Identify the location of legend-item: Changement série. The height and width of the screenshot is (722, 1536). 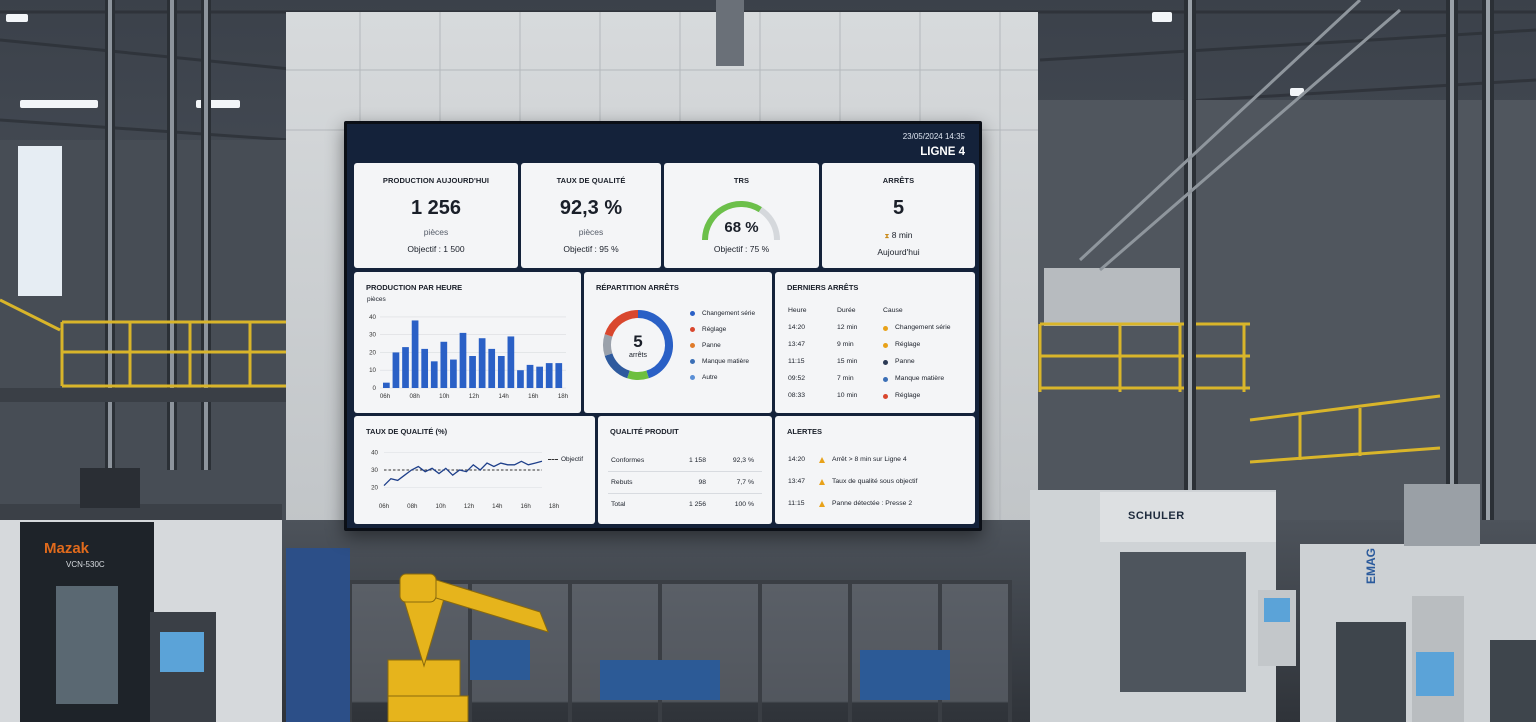
(722, 313).